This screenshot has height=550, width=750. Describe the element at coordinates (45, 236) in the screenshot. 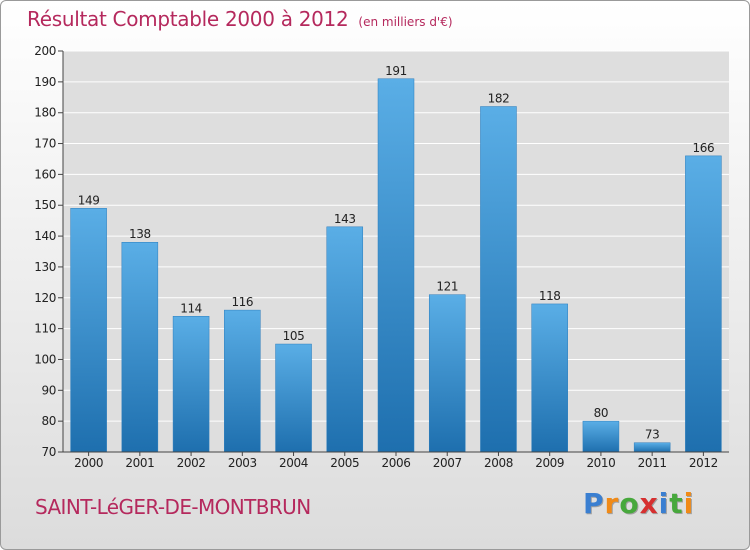

I see `y-tick-label: 140` at that location.